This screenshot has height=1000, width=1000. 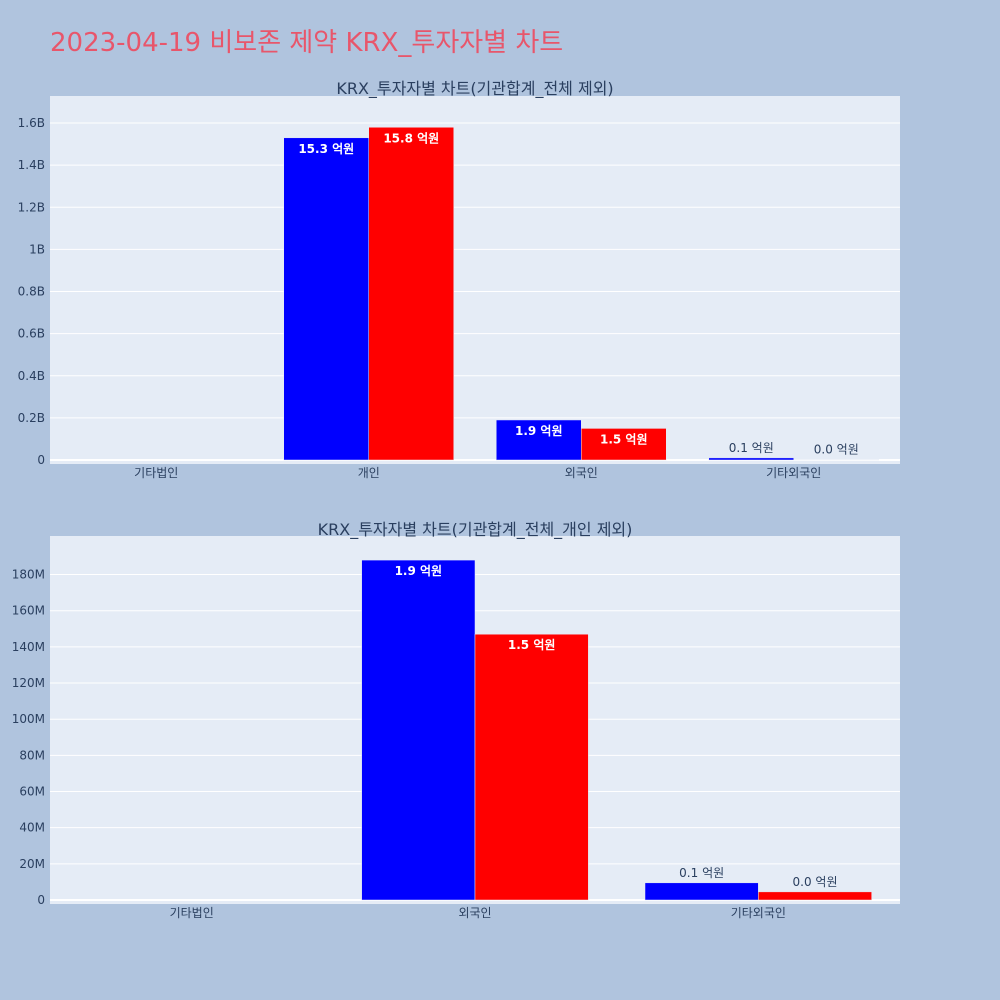 What do you see at coordinates (474, 89) in the screenshot?
I see `chart-title: KRX_투자자별 차트(기관합계_전체 제외)` at bounding box center [474, 89].